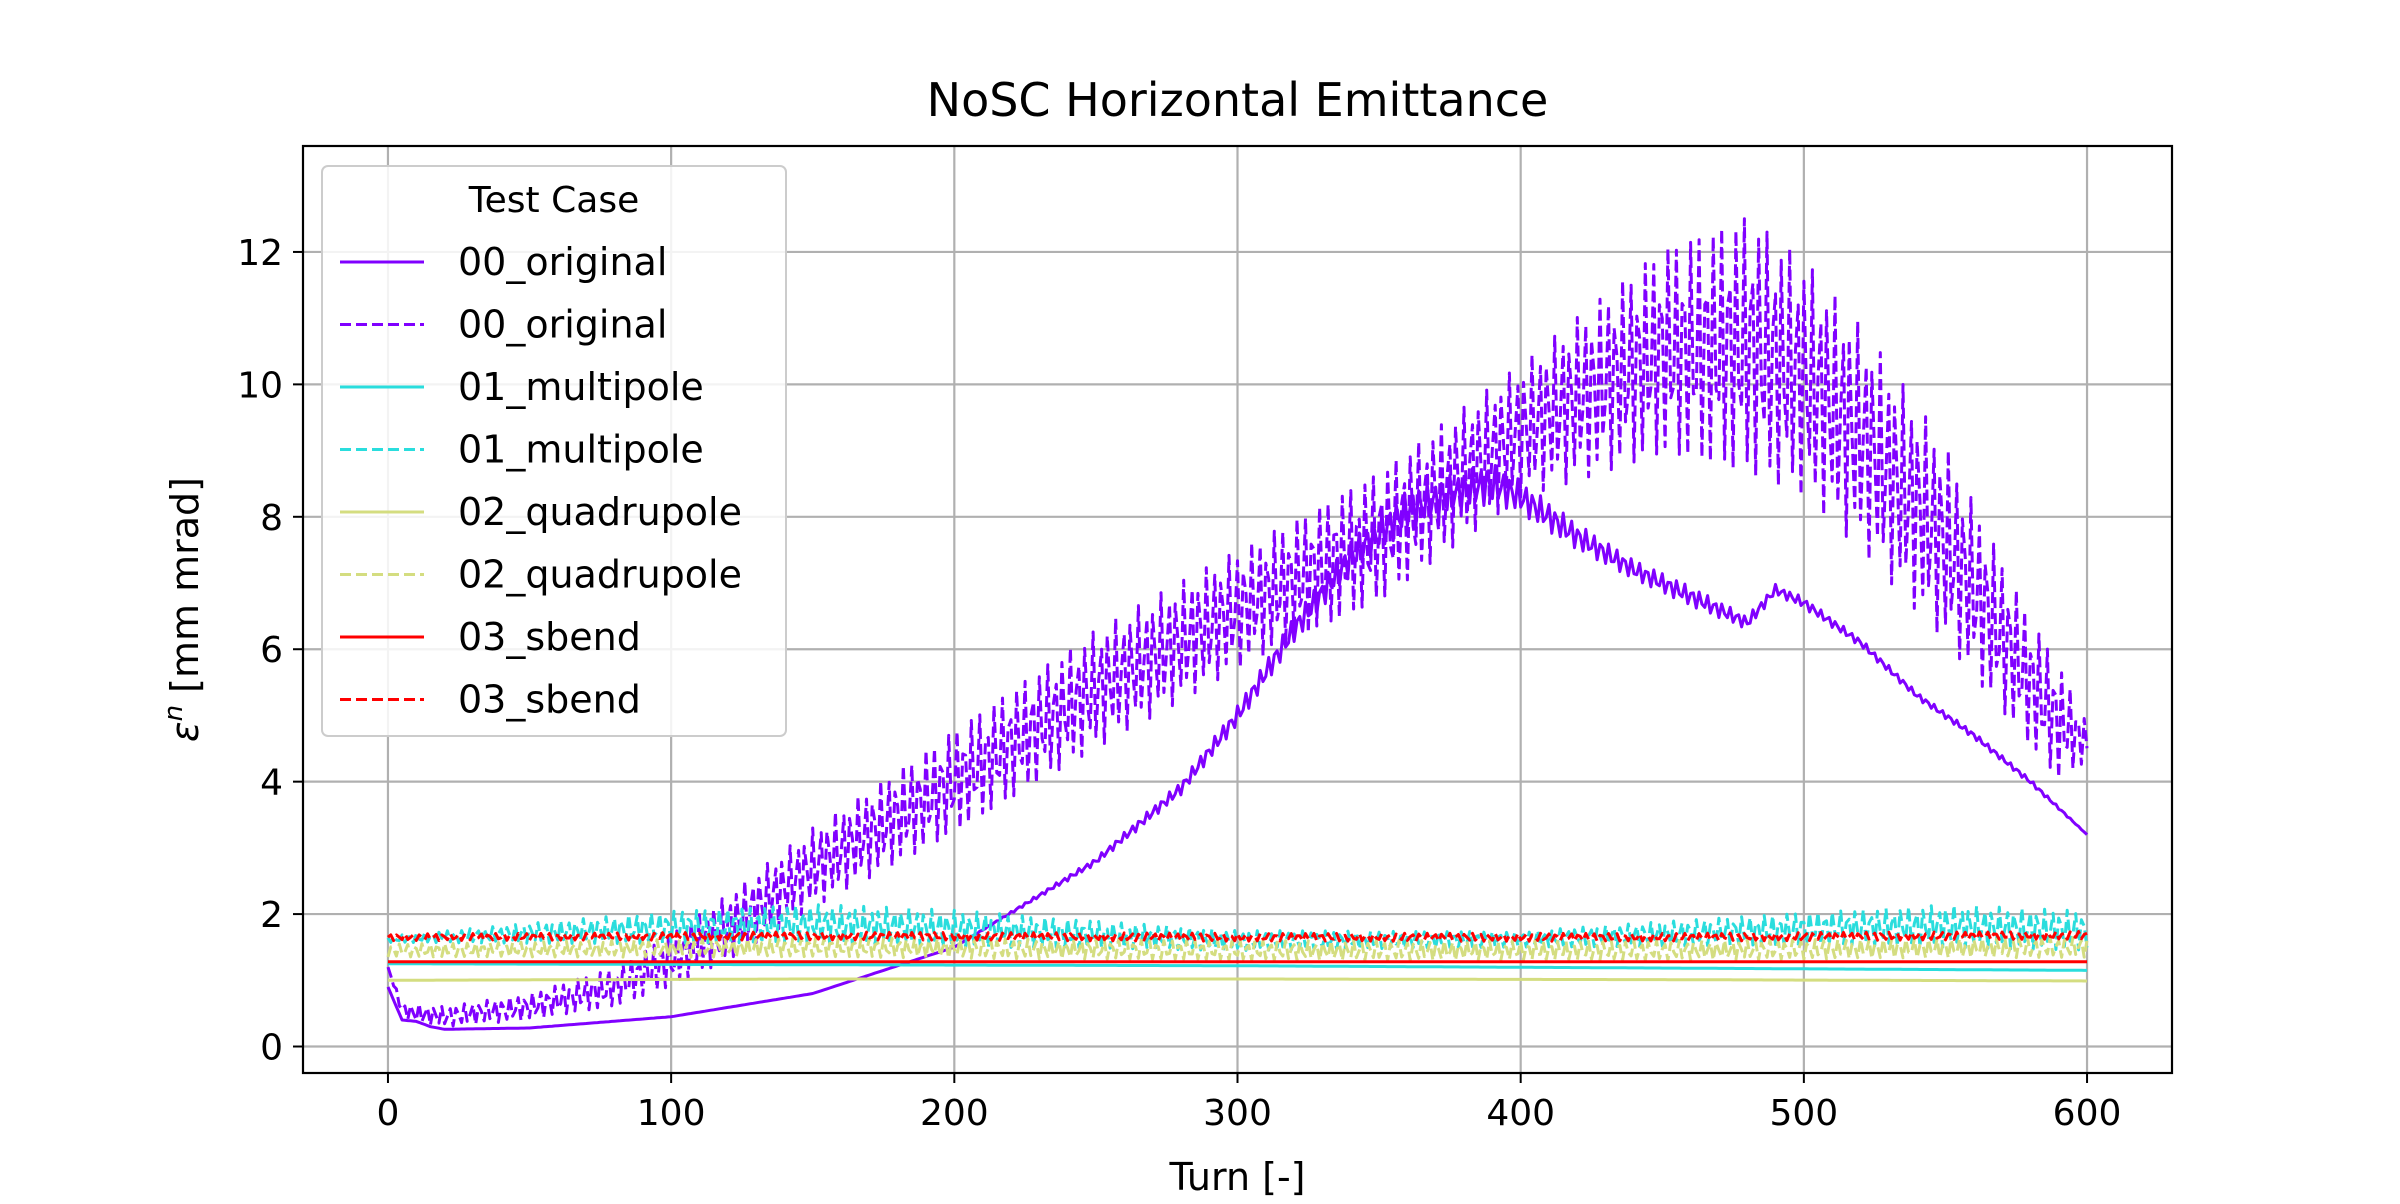  What do you see at coordinates (1520, 1113) in the screenshot?
I see `x-tick-label: 400` at bounding box center [1520, 1113].